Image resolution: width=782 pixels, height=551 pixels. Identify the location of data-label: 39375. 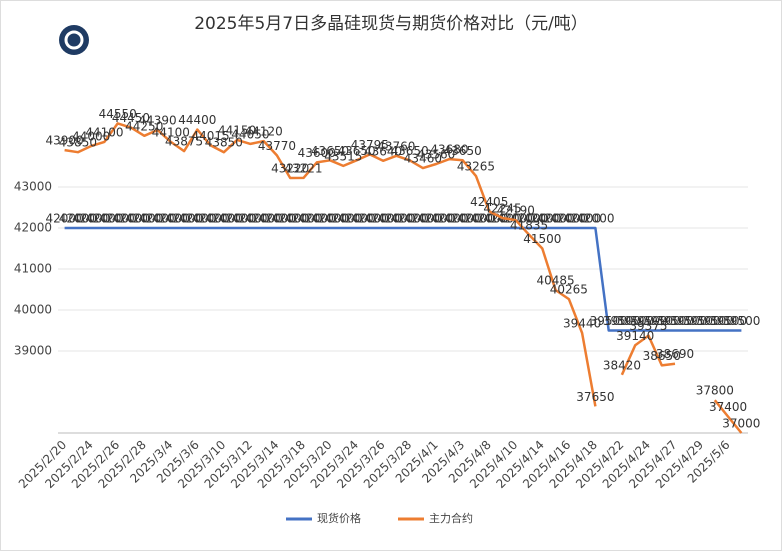
(648, 326).